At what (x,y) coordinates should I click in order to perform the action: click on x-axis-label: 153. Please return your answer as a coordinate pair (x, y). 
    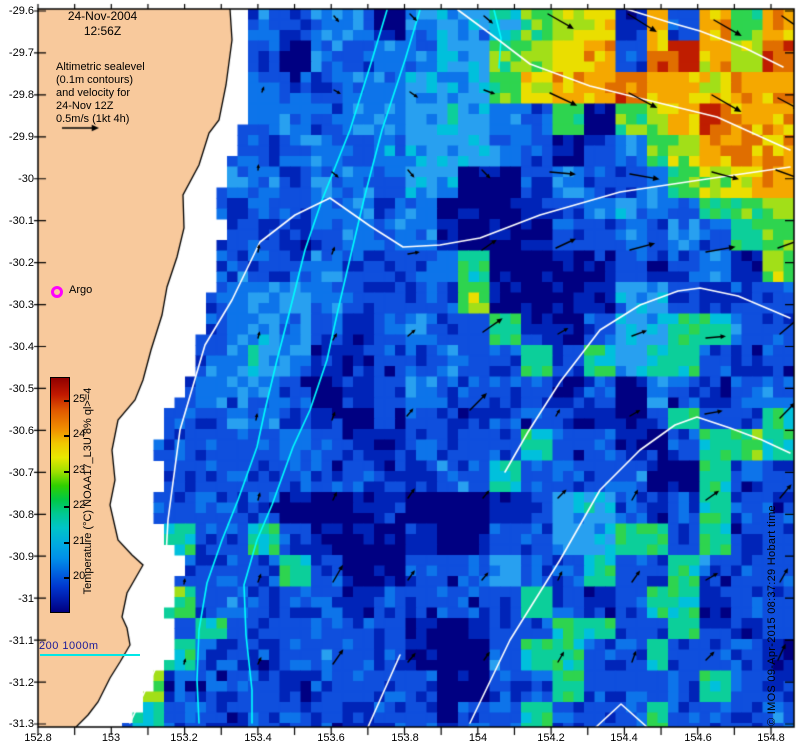
    Looking at the image, I should click on (111, 738).